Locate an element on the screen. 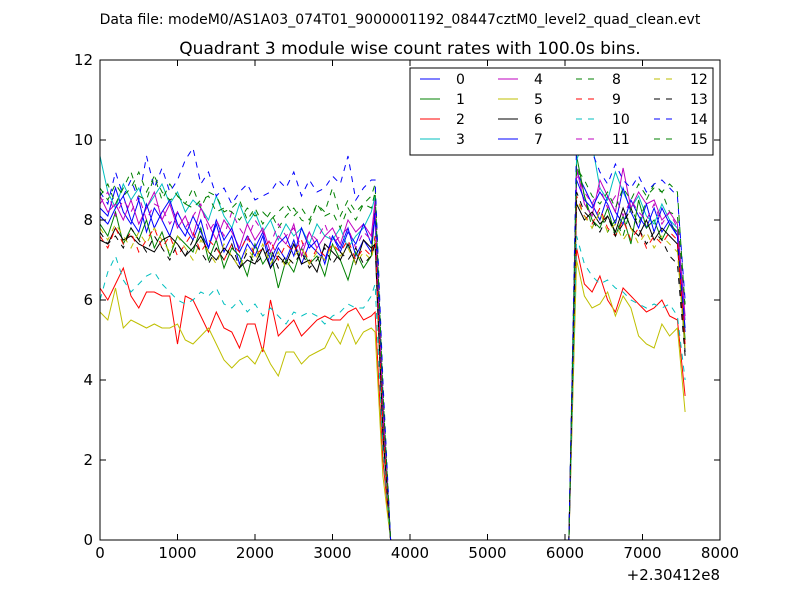 Image resolution: width=800 pixels, height=604 pixels. x-tick-label: 3000 is located at coordinates (332, 553).